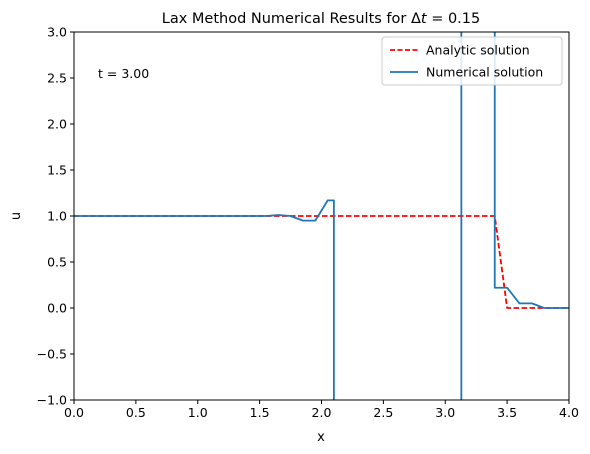 The image size is (590, 454). What do you see at coordinates (57, 170) in the screenshot?
I see `y-tick-label: 1.5` at bounding box center [57, 170].